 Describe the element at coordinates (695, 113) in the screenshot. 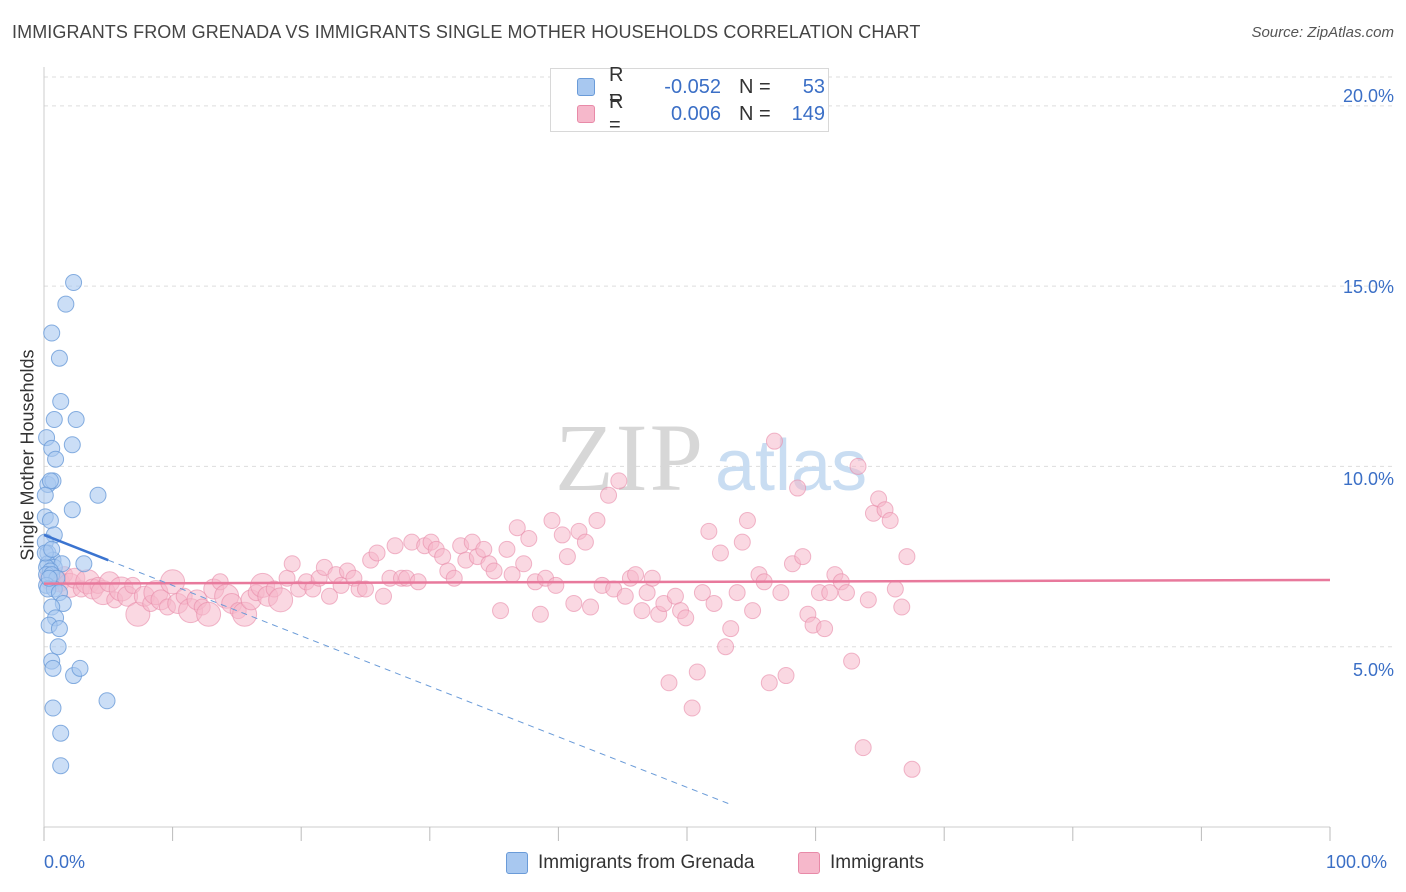

I see `legend-r-value: 0.006` at that location.